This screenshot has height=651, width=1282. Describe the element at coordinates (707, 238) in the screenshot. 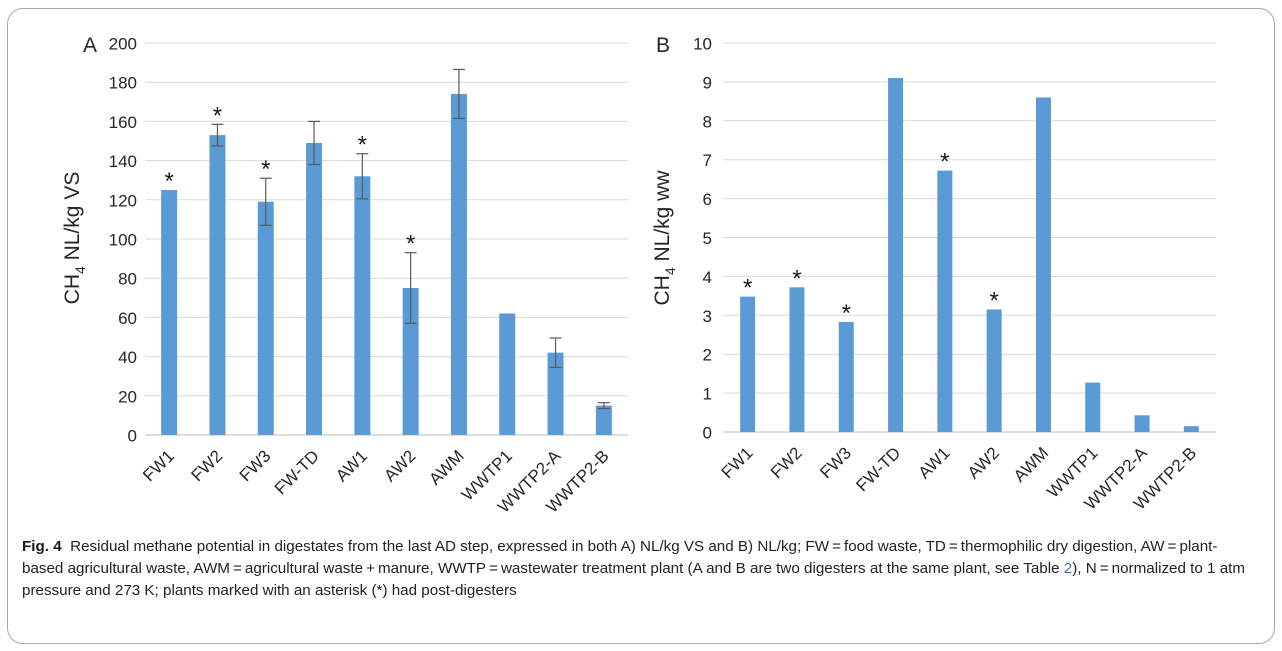

I see `y-tick-label-b: 5` at that location.